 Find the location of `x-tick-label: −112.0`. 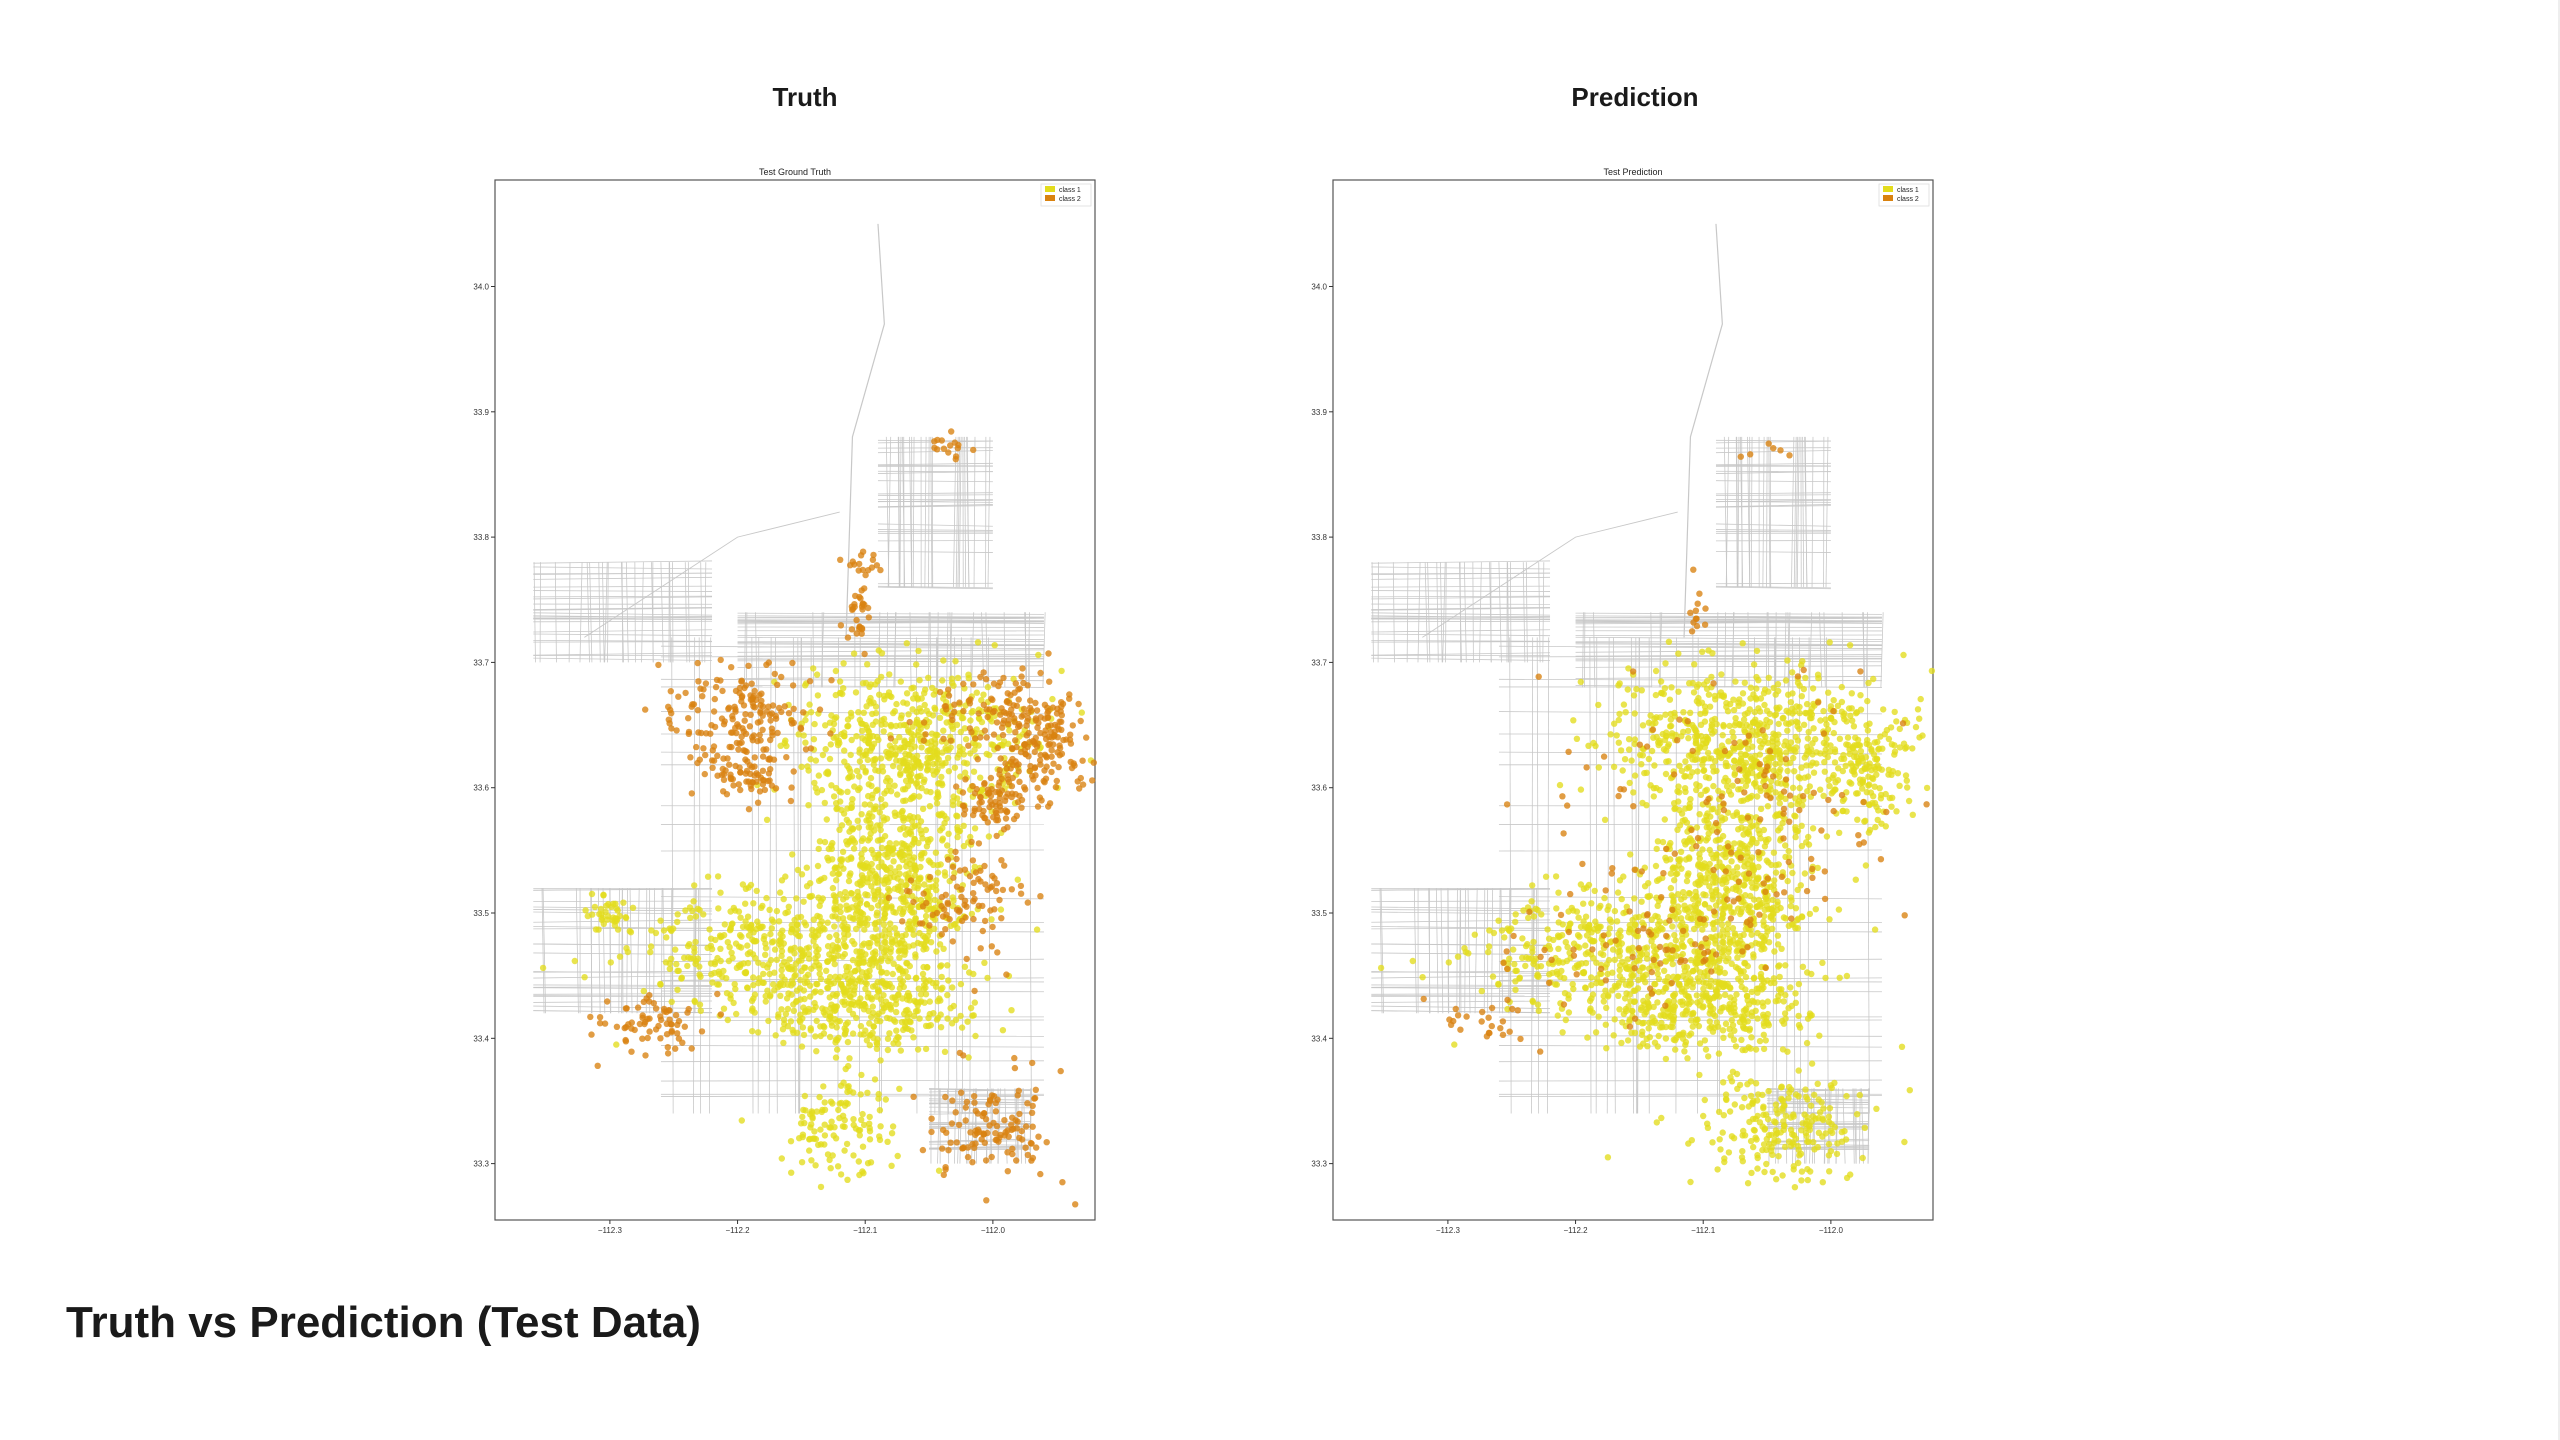

x-tick-label: −112.0 is located at coordinates (993, 1230).